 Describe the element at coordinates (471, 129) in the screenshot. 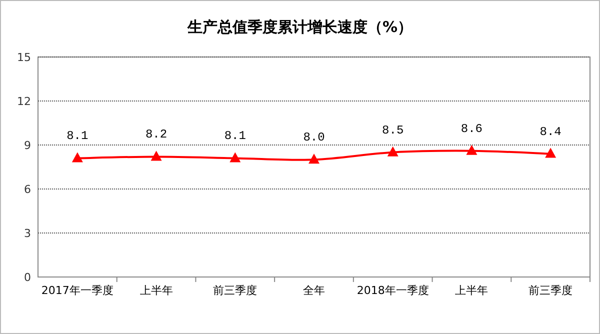

I see `data-label: 8.6` at that location.